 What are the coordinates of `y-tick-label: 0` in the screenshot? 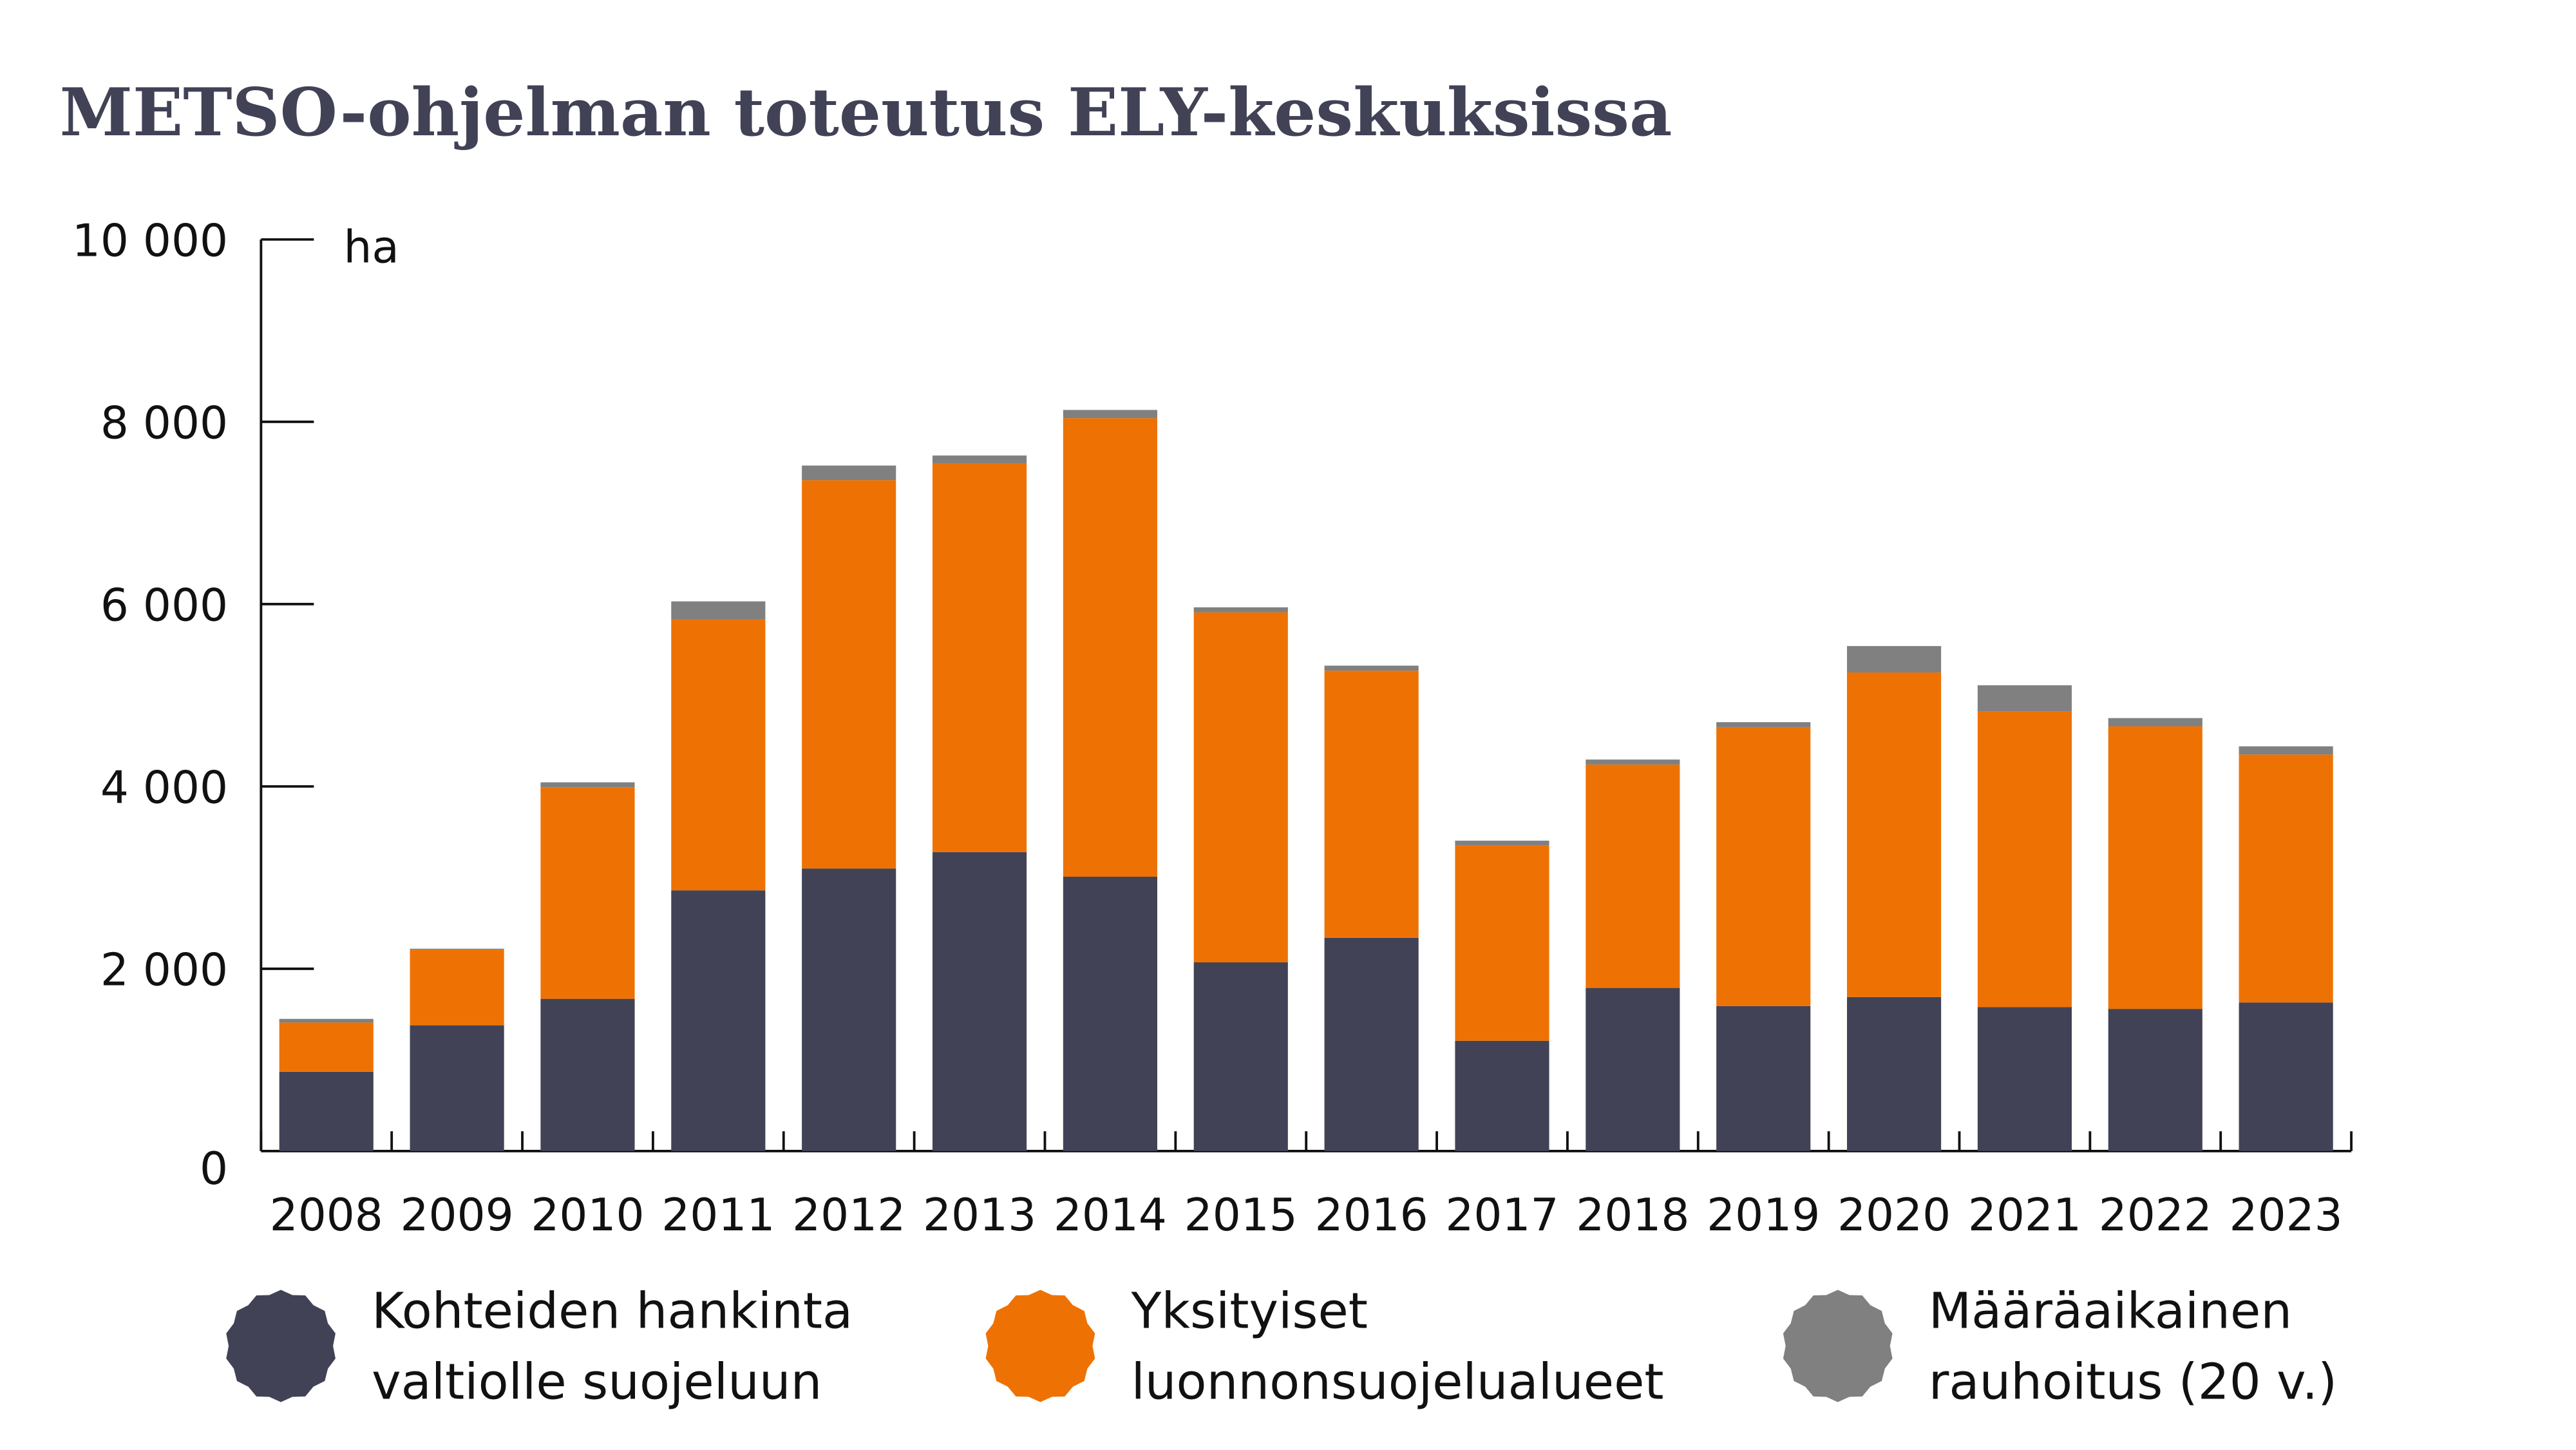 It's located at (214, 1169).